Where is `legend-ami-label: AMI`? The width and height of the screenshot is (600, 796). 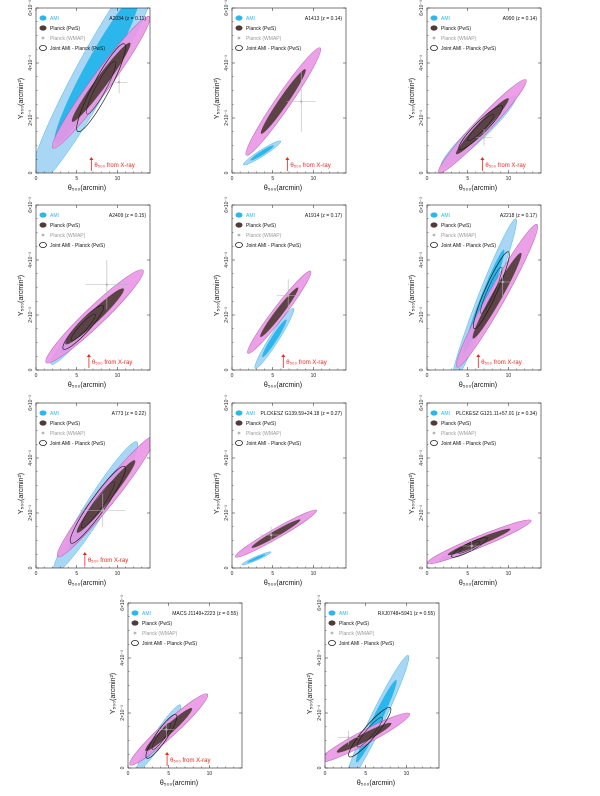
legend-ami-label: AMI is located at coordinates (250, 414).